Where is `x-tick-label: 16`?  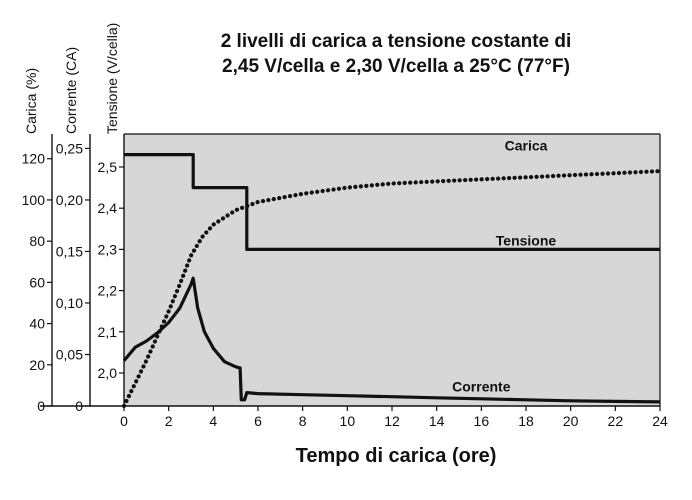
x-tick-label: 16 is located at coordinates (482, 421).